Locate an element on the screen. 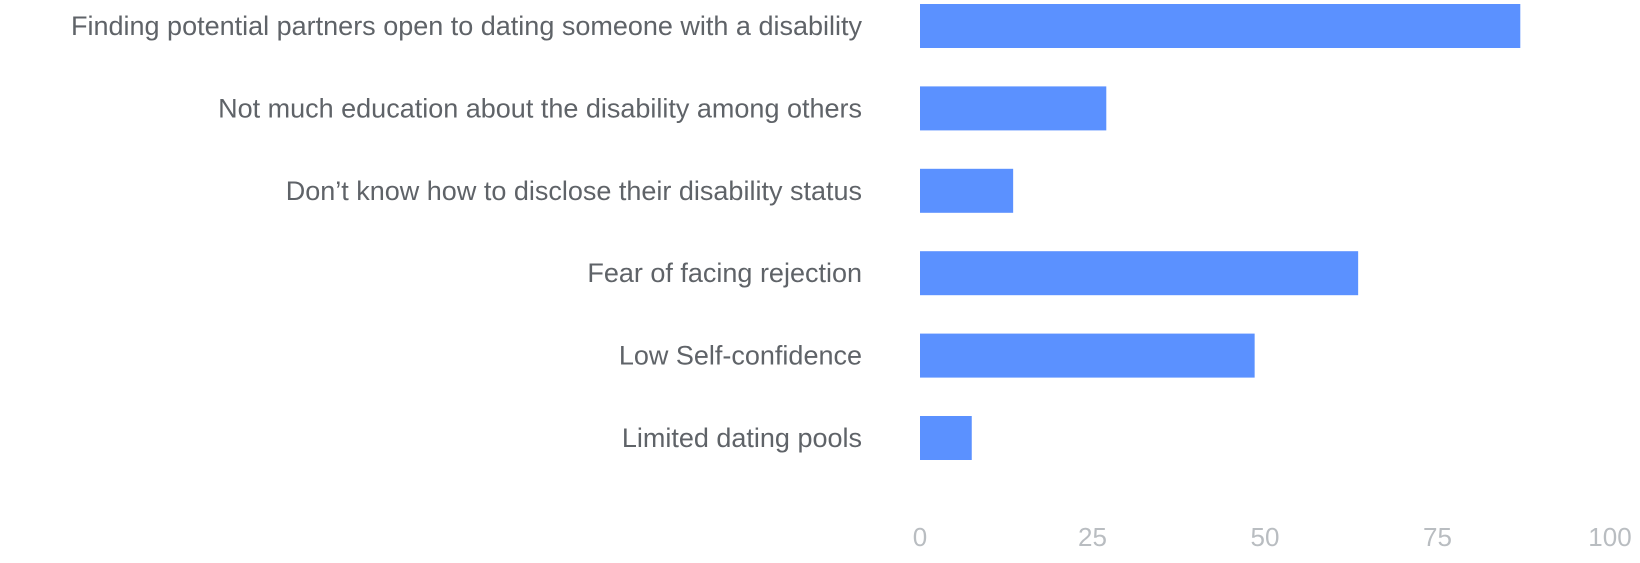  x-axis-ticks: 0 25 50 75 100 is located at coordinates (1272, 537).